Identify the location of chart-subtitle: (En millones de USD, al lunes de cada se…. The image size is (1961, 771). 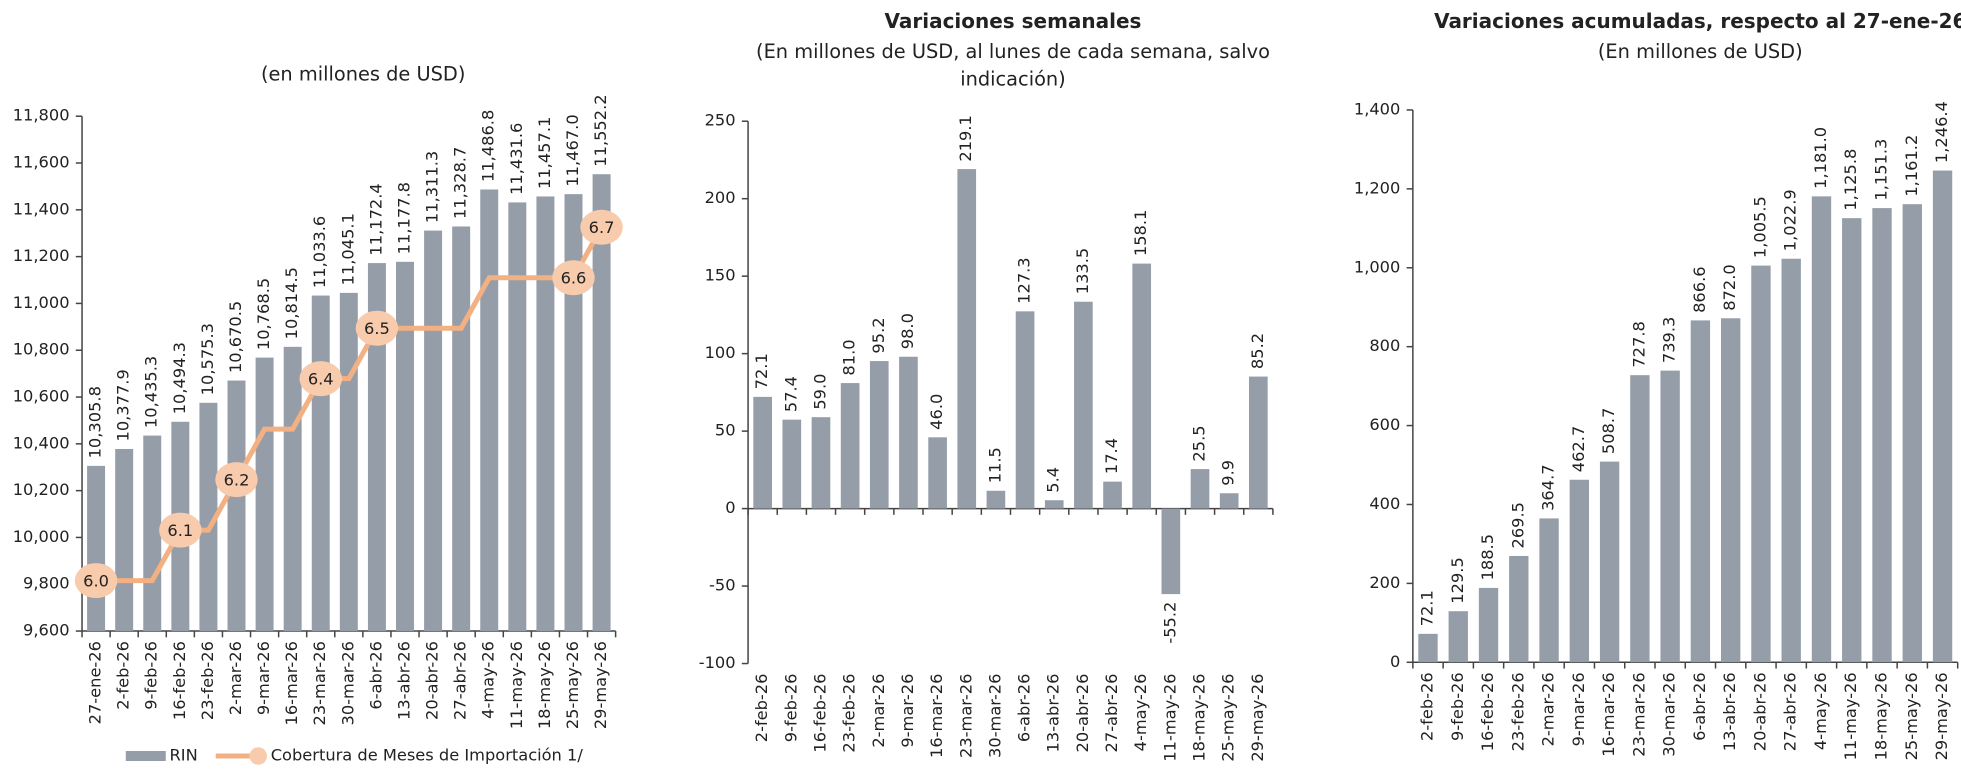
(1013, 51).